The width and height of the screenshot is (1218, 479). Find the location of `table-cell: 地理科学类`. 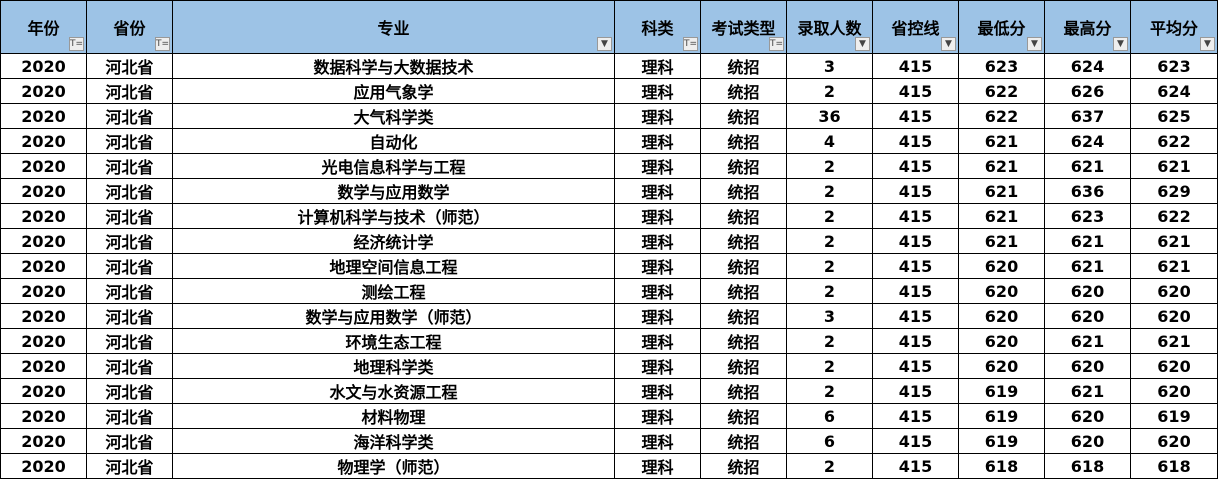

table-cell: 地理科学类 is located at coordinates (393, 366).